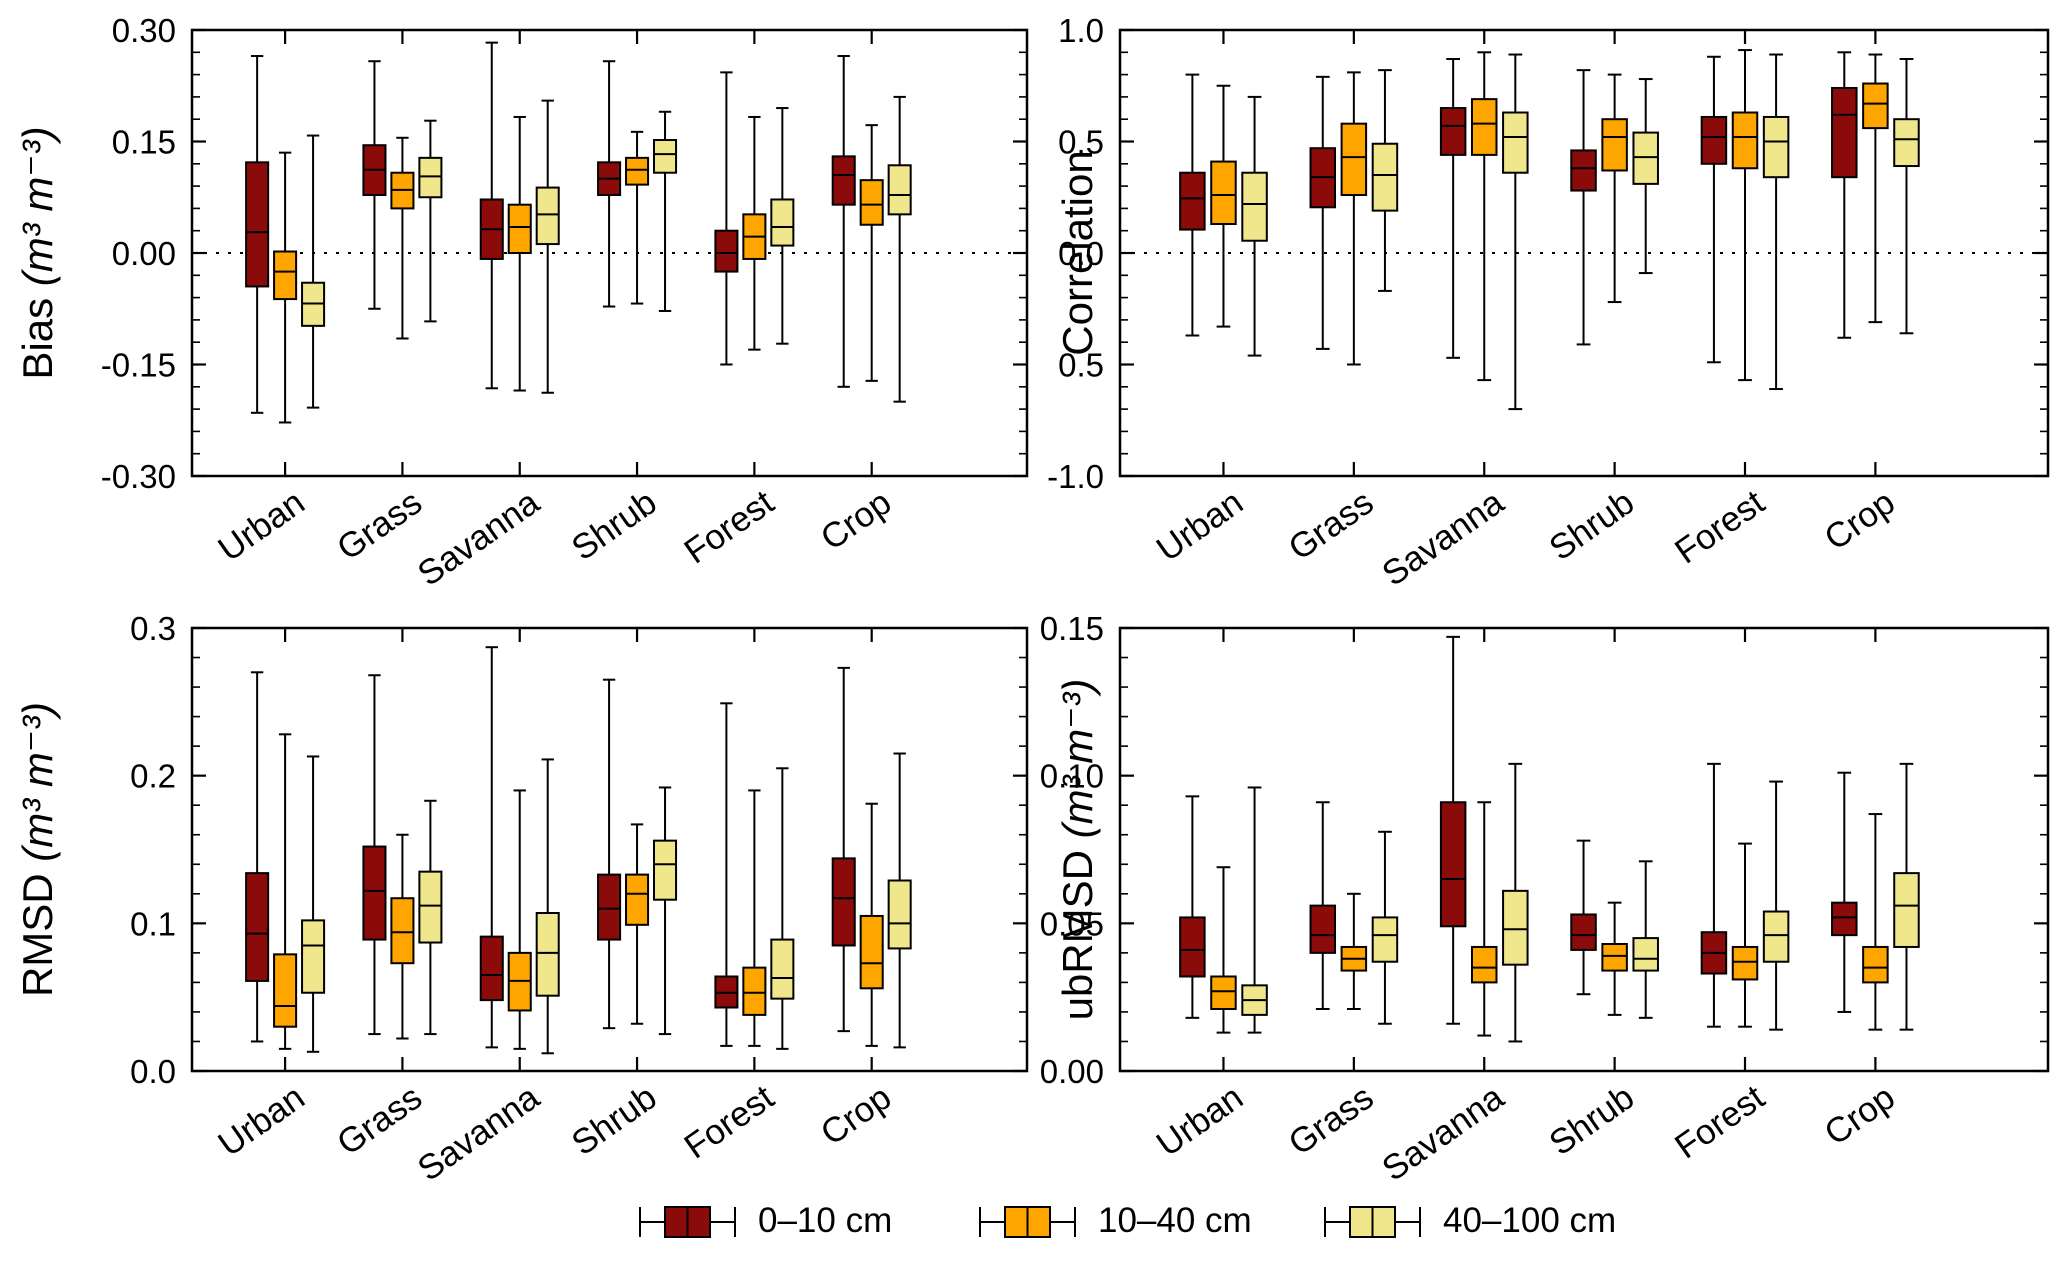 This screenshot has height=1263, width=2067. What do you see at coordinates (519, 919) in the screenshot?
I see `box-rmsd-savanna-s1` at bounding box center [519, 919].